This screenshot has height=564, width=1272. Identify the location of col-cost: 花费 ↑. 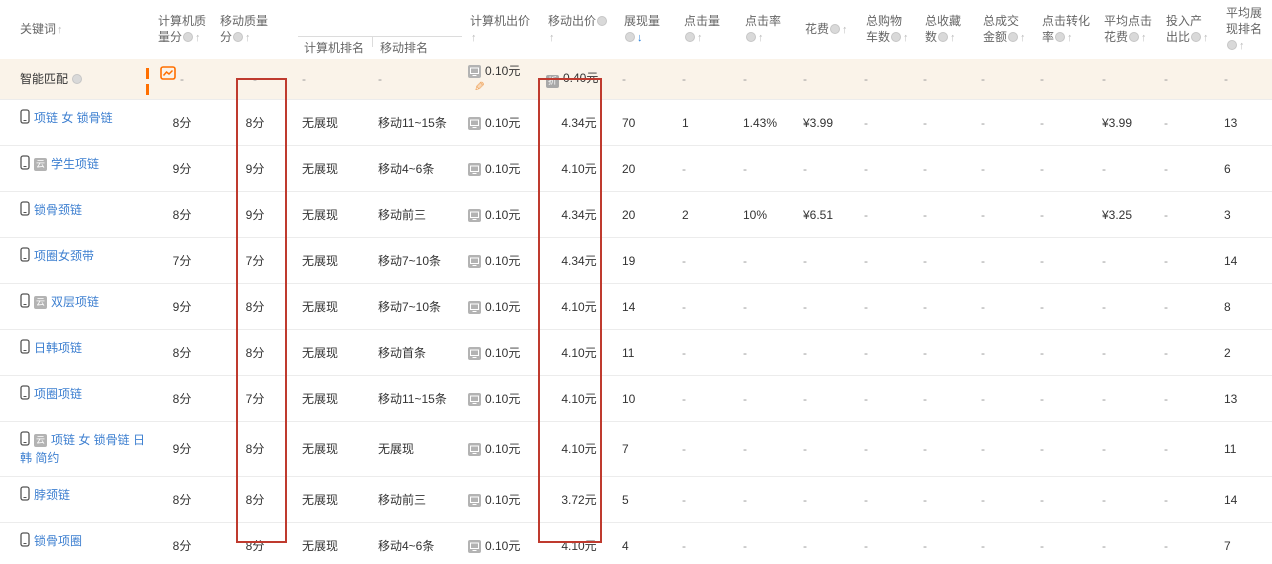
(827, 29).